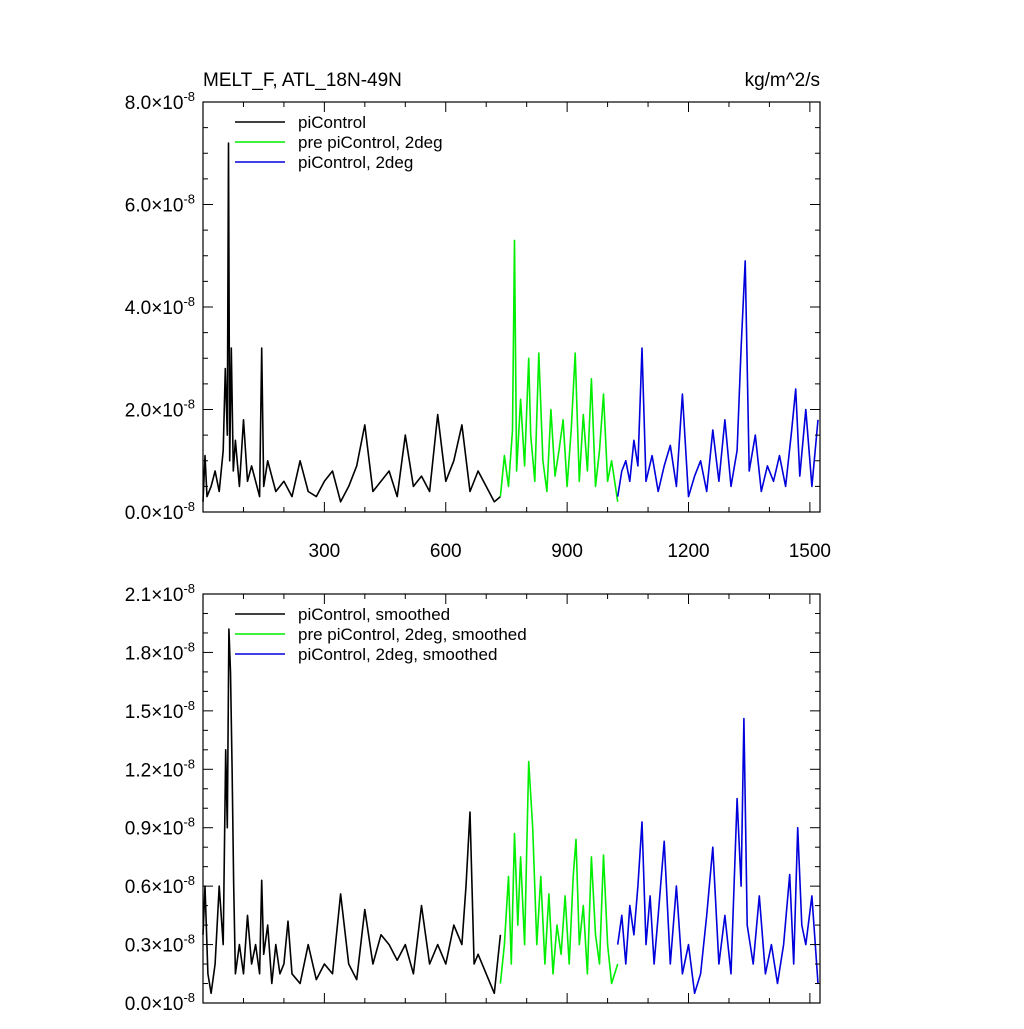 Image resolution: width=1024 pixels, height=1029 pixels. What do you see at coordinates (160, 944) in the screenshot?
I see `y-tick-label: 0.3×10⁻⁸` at bounding box center [160, 944].